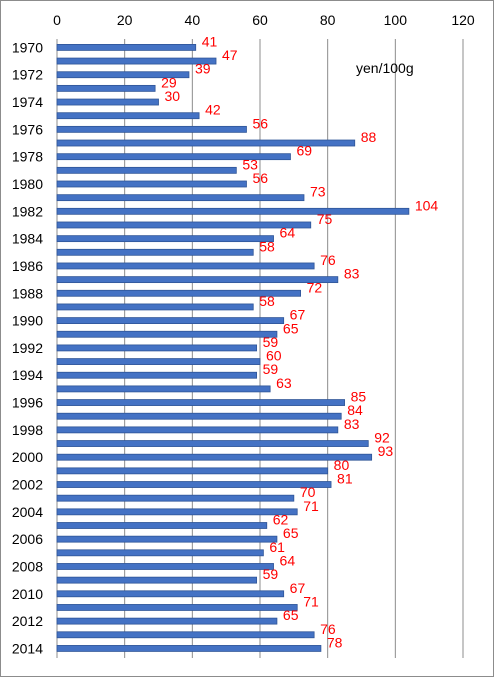 Image resolution: width=494 pixels, height=678 pixels. Describe the element at coordinates (27, 184) in the screenshot. I see `y-tick-label: 1980` at that location.